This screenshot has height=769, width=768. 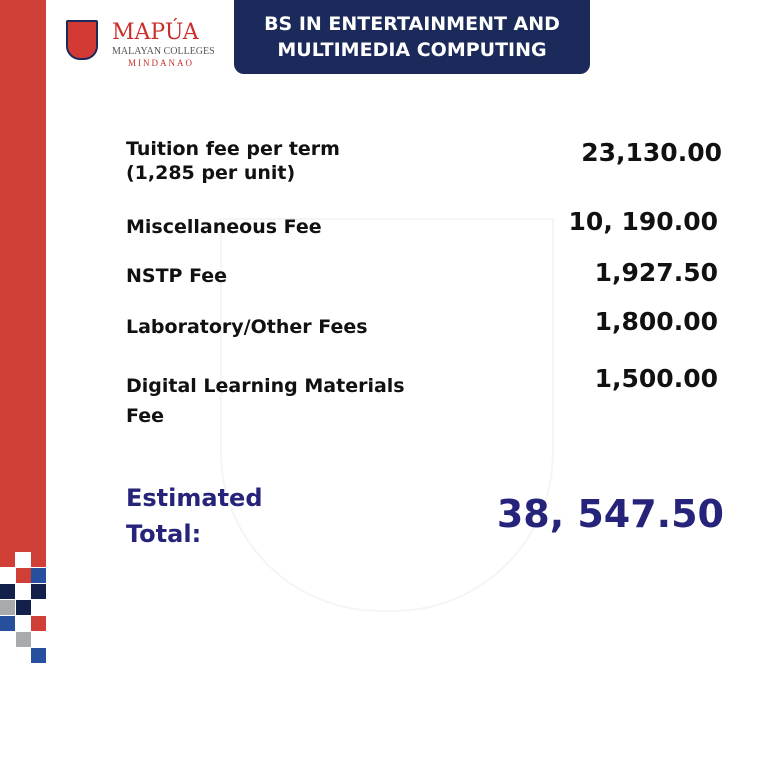 What do you see at coordinates (610, 514) in the screenshot?
I see `total-value: 38, 547.50` at bounding box center [610, 514].